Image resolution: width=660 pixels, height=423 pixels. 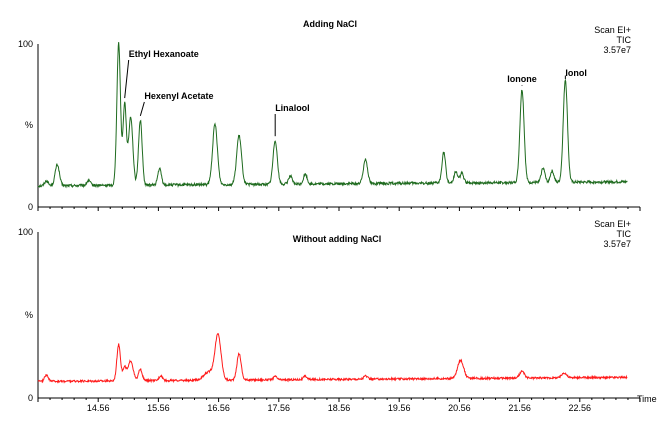 I want to click on panel-1-title: Adding NaCl, so click(x=330, y=24).